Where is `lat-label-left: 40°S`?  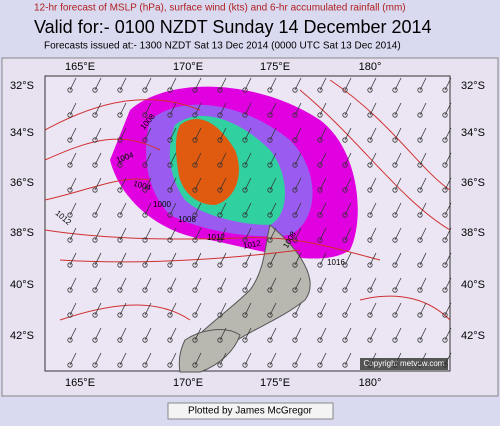 lat-label-left: 40°S is located at coordinates (22, 285).